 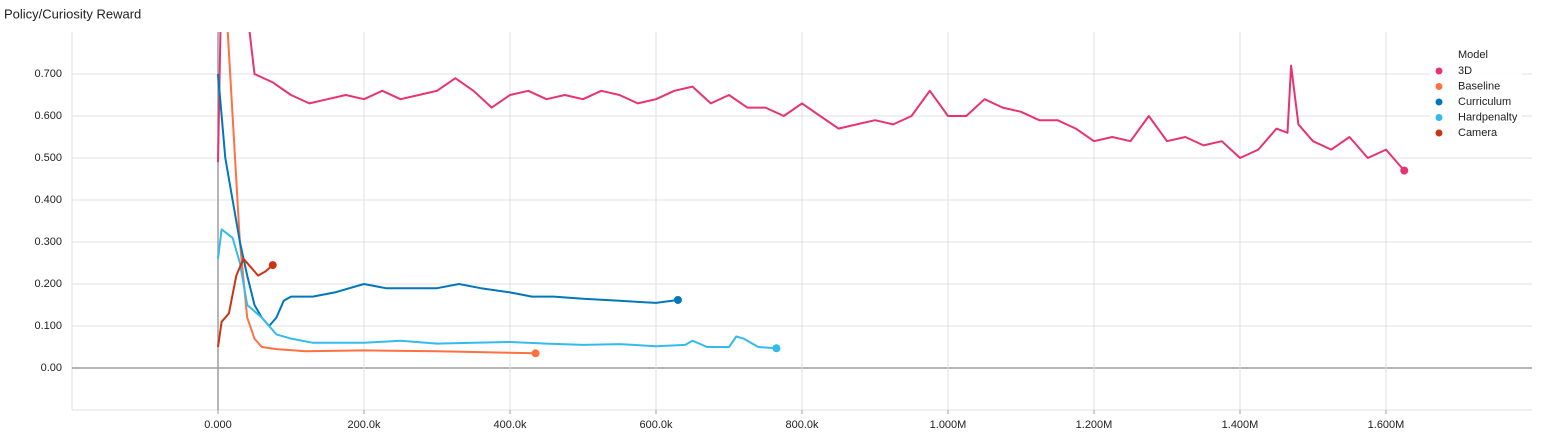 What do you see at coordinates (656, 425) in the screenshot?
I see `x-tick-label: 600.0k` at bounding box center [656, 425].